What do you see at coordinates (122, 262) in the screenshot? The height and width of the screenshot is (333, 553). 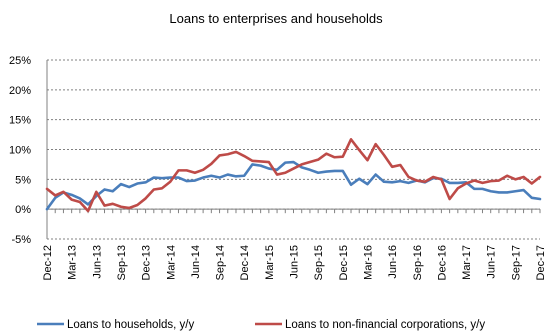 I see `x-tick-label: Sep-13` at bounding box center [122, 262].